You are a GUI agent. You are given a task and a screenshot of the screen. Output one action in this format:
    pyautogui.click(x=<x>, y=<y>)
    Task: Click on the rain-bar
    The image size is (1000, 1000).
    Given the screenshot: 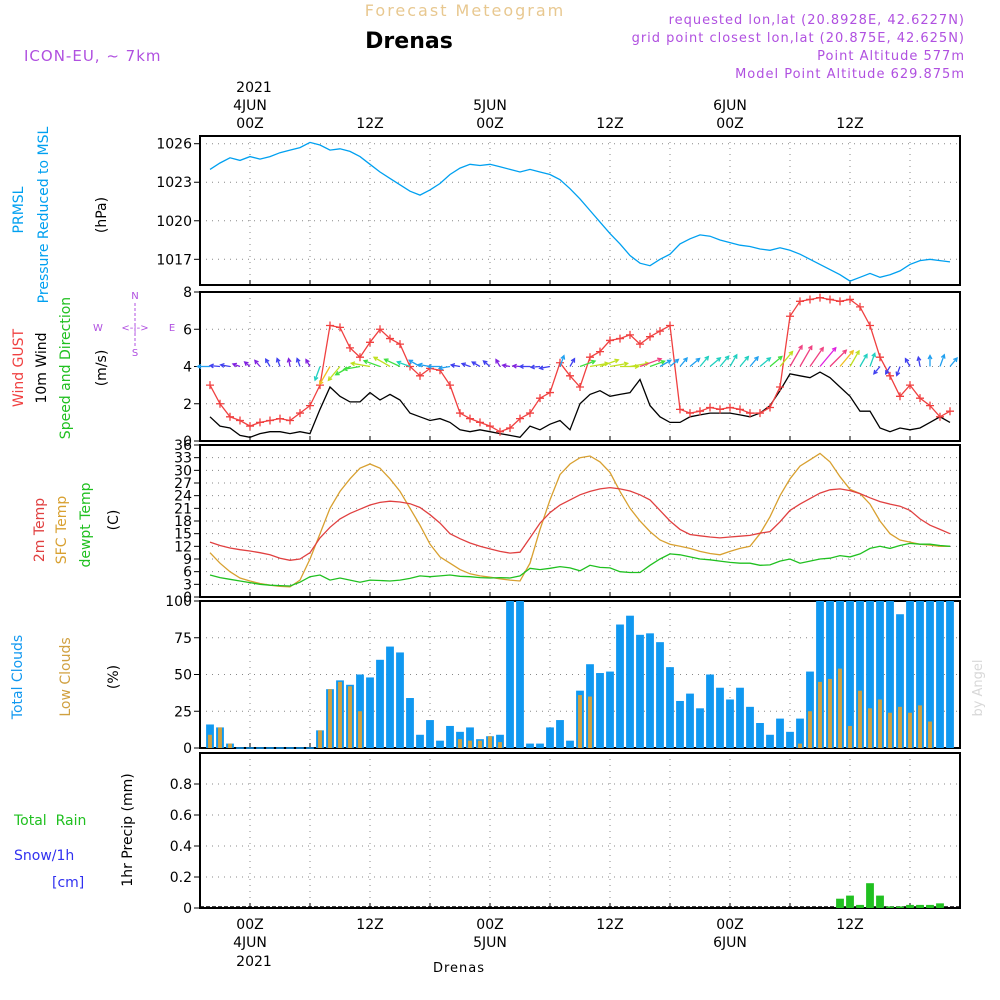 What is the action you would take?
    pyautogui.click(x=910, y=906)
    